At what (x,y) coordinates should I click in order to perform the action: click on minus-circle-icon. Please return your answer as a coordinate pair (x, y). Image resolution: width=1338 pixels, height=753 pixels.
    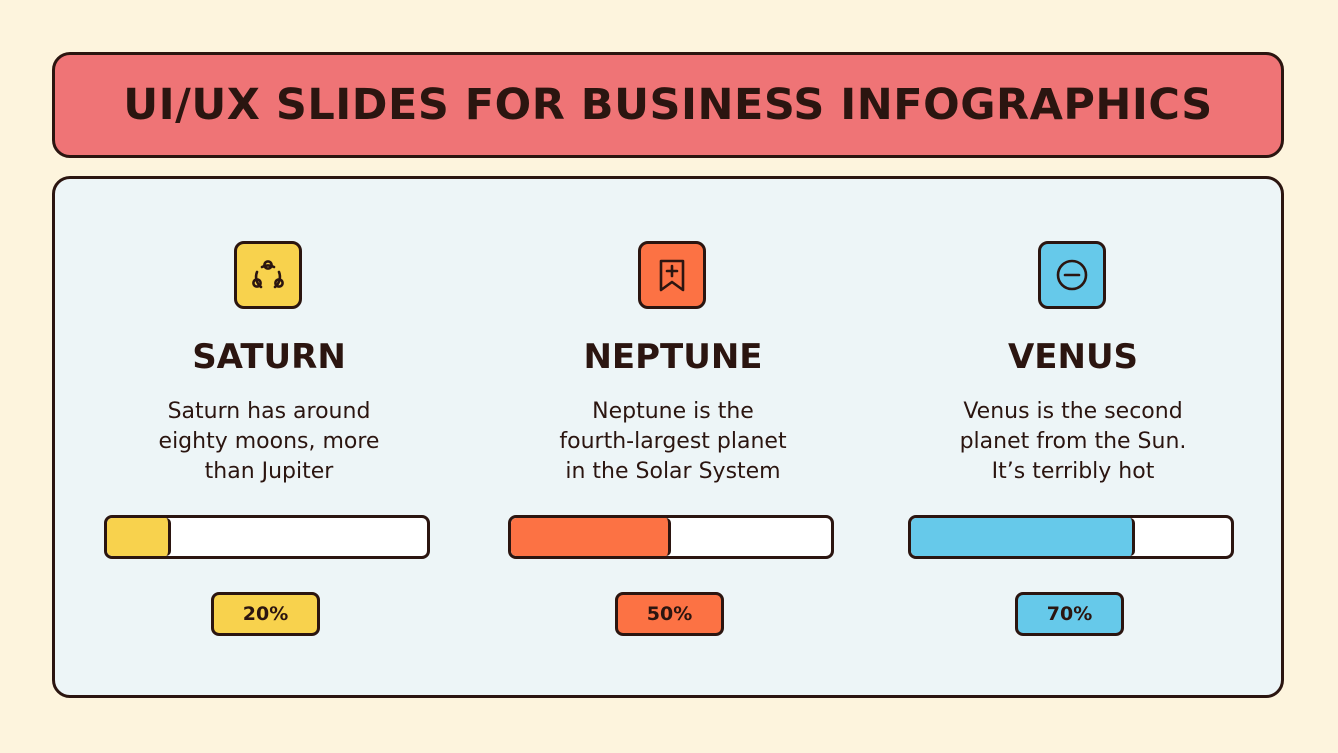
    Looking at the image, I should click on (1072, 275).